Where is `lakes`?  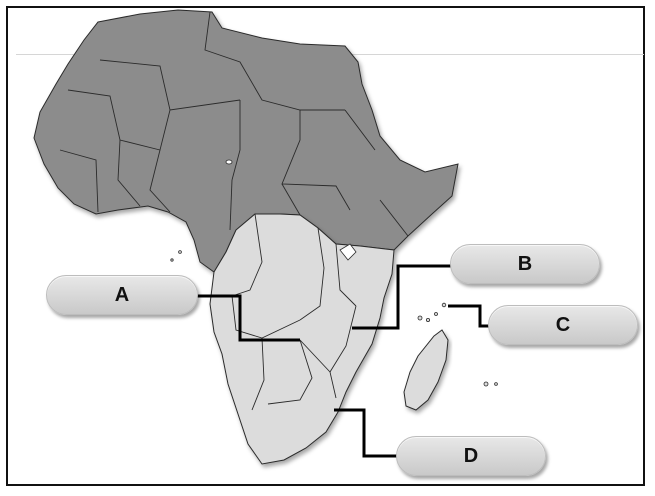 lakes is located at coordinates (291, 210).